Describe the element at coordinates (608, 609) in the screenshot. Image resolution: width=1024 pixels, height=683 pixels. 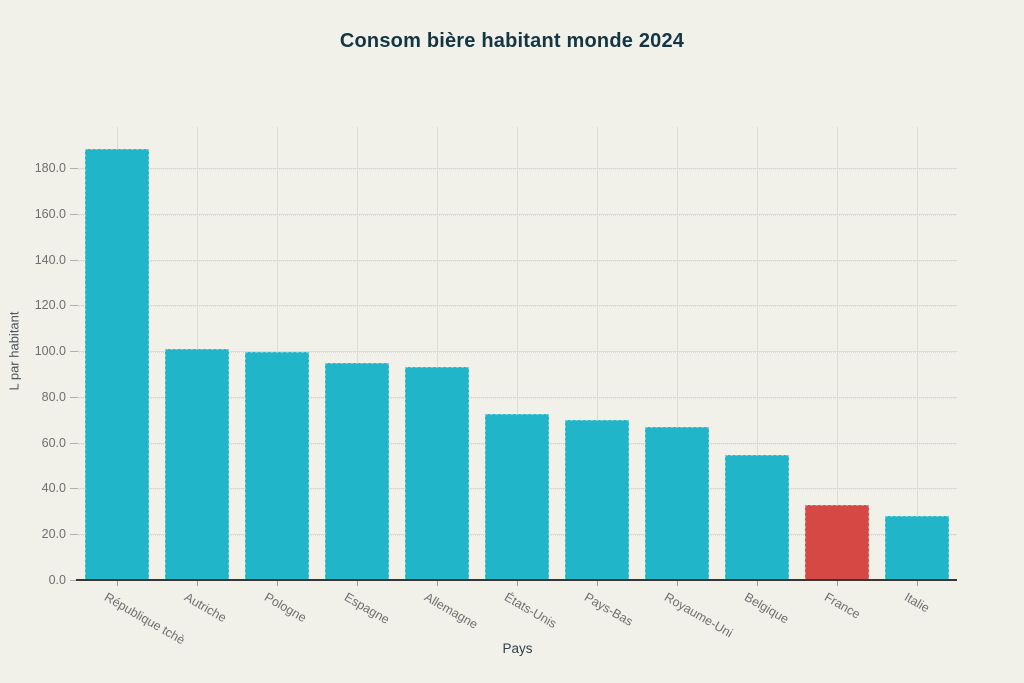
I see `x-tick-label: Pays-Bas` at that location.